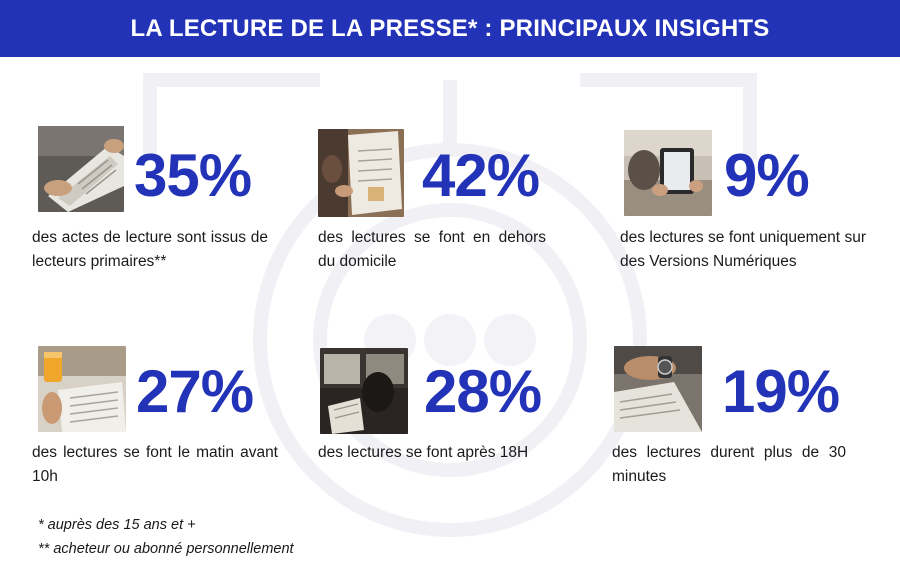  I want to click on stat-value: 27%, so click(195, 391).